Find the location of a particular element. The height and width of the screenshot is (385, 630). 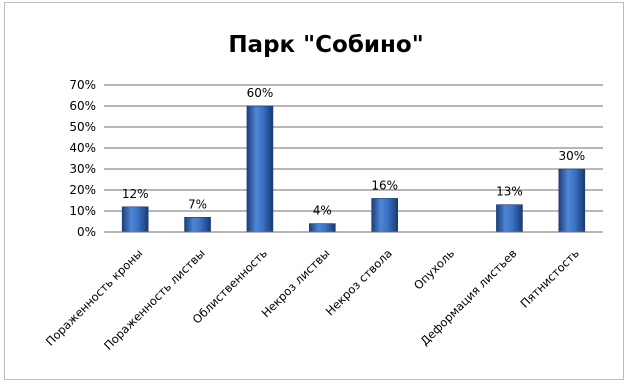

data-label: 13% is located at coordinates (509, 192).